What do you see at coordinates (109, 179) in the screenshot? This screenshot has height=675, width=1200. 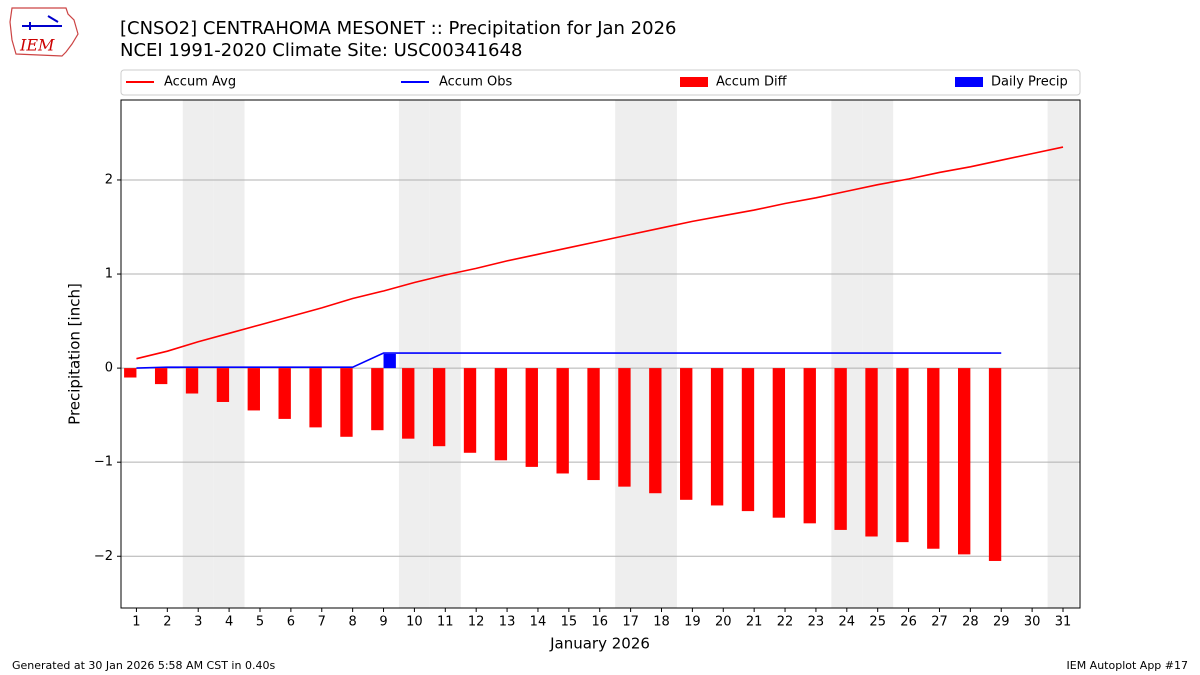 I see `y-tick-label: 2` at bounding box center [109, 179].